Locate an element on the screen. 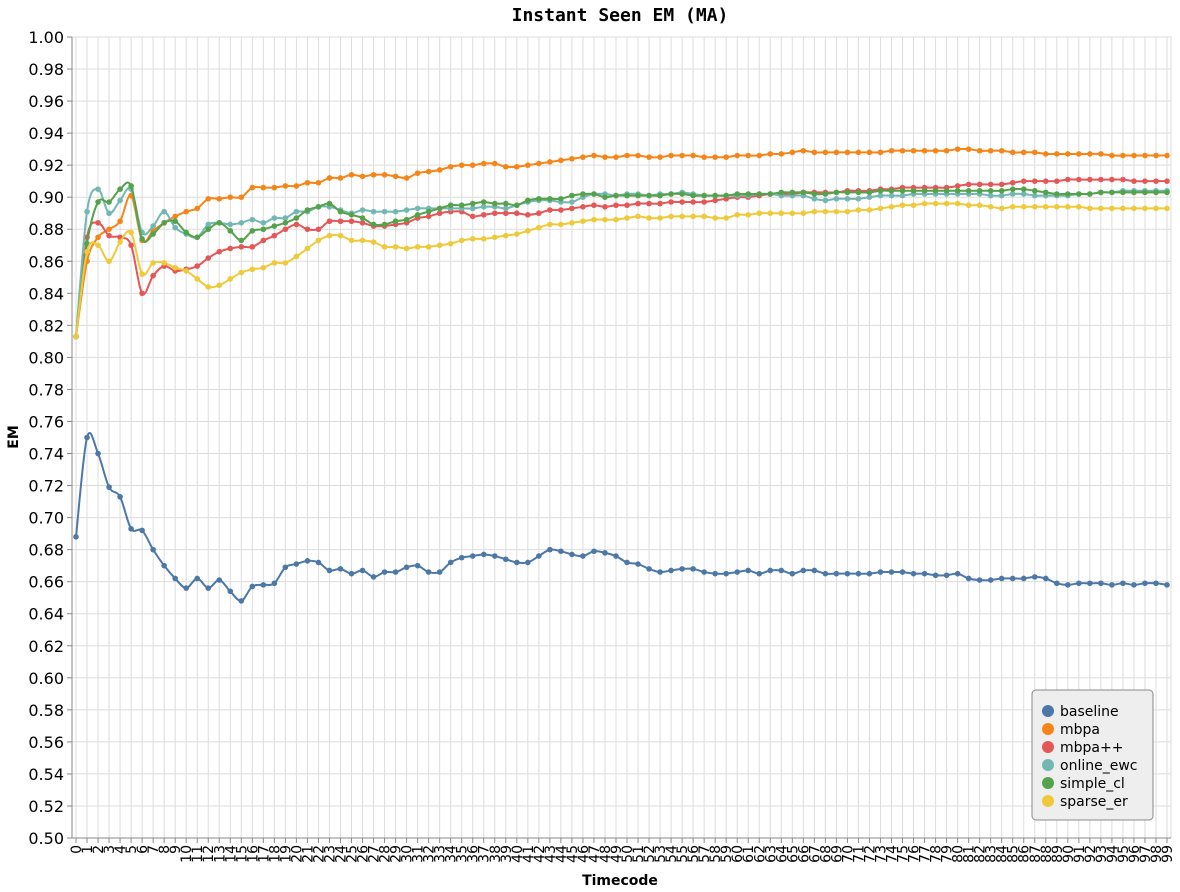  x-tick-label: 77 is located at coordinates (926, 854).